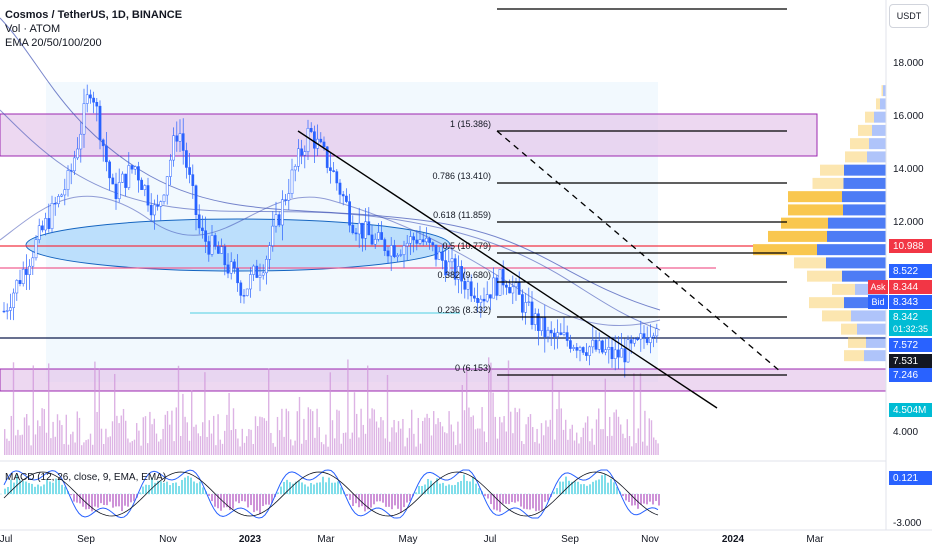 The image size is (932, 550). Describe the element at coordinates (878, 302) in the screenshot. I see `ask-bid-tag` at that location.